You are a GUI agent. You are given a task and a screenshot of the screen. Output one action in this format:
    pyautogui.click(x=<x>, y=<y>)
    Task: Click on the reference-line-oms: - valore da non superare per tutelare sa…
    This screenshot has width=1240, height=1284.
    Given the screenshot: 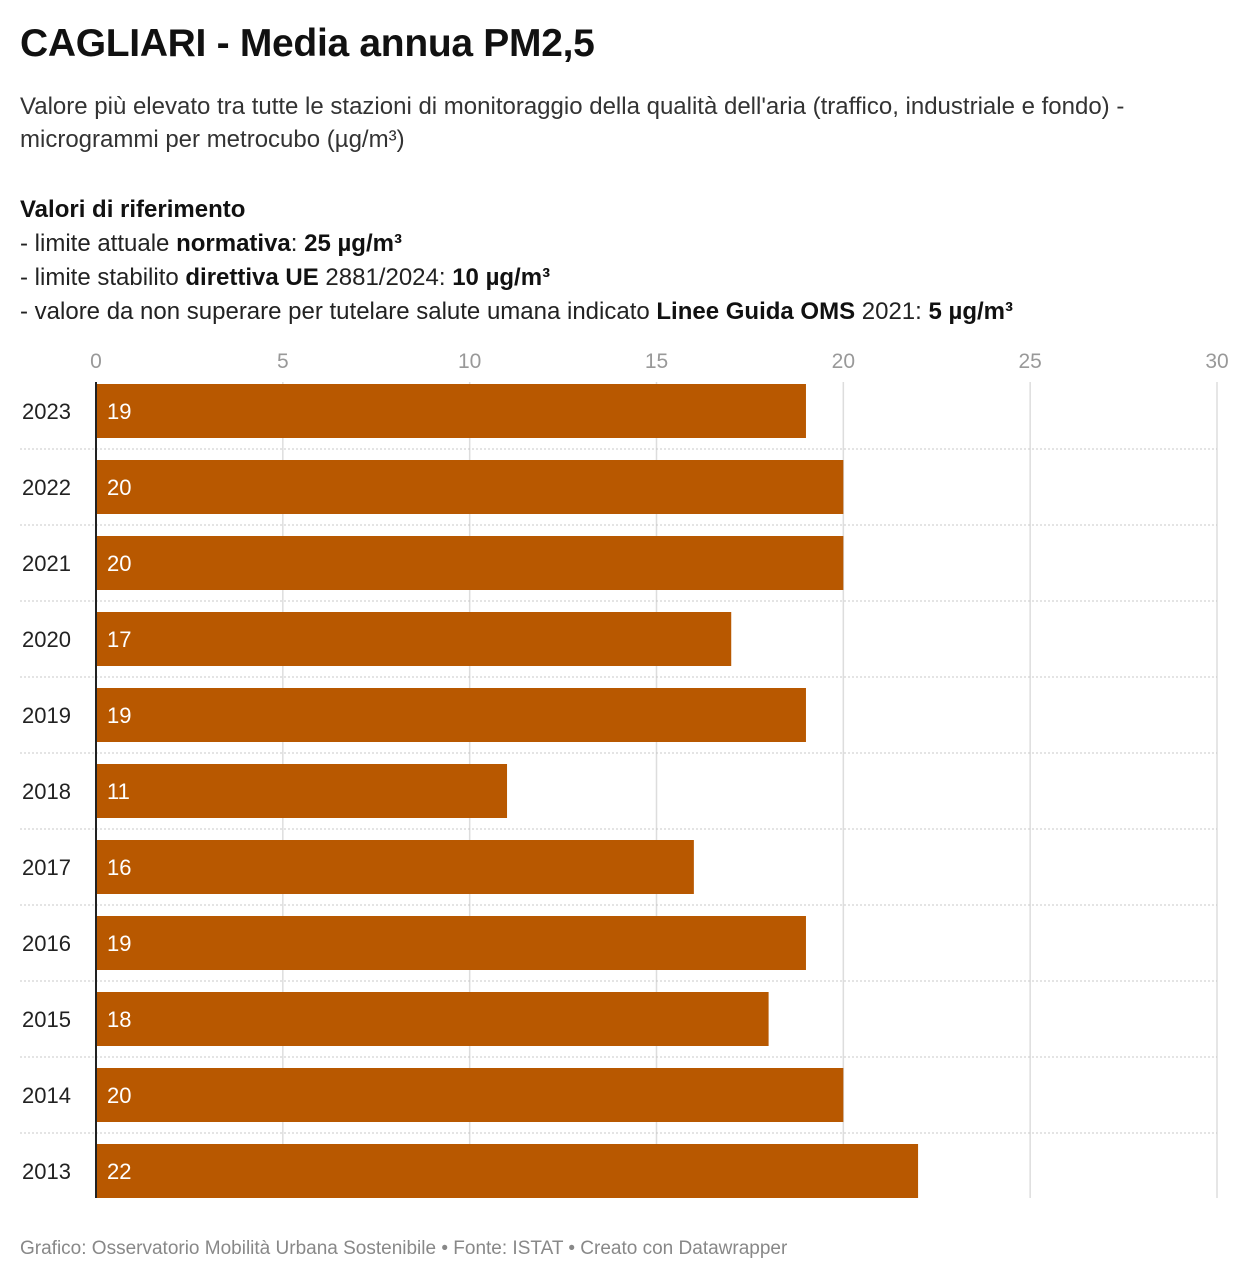 What is the action you would take?
    pyautogui.click(x=517, y=311)
    